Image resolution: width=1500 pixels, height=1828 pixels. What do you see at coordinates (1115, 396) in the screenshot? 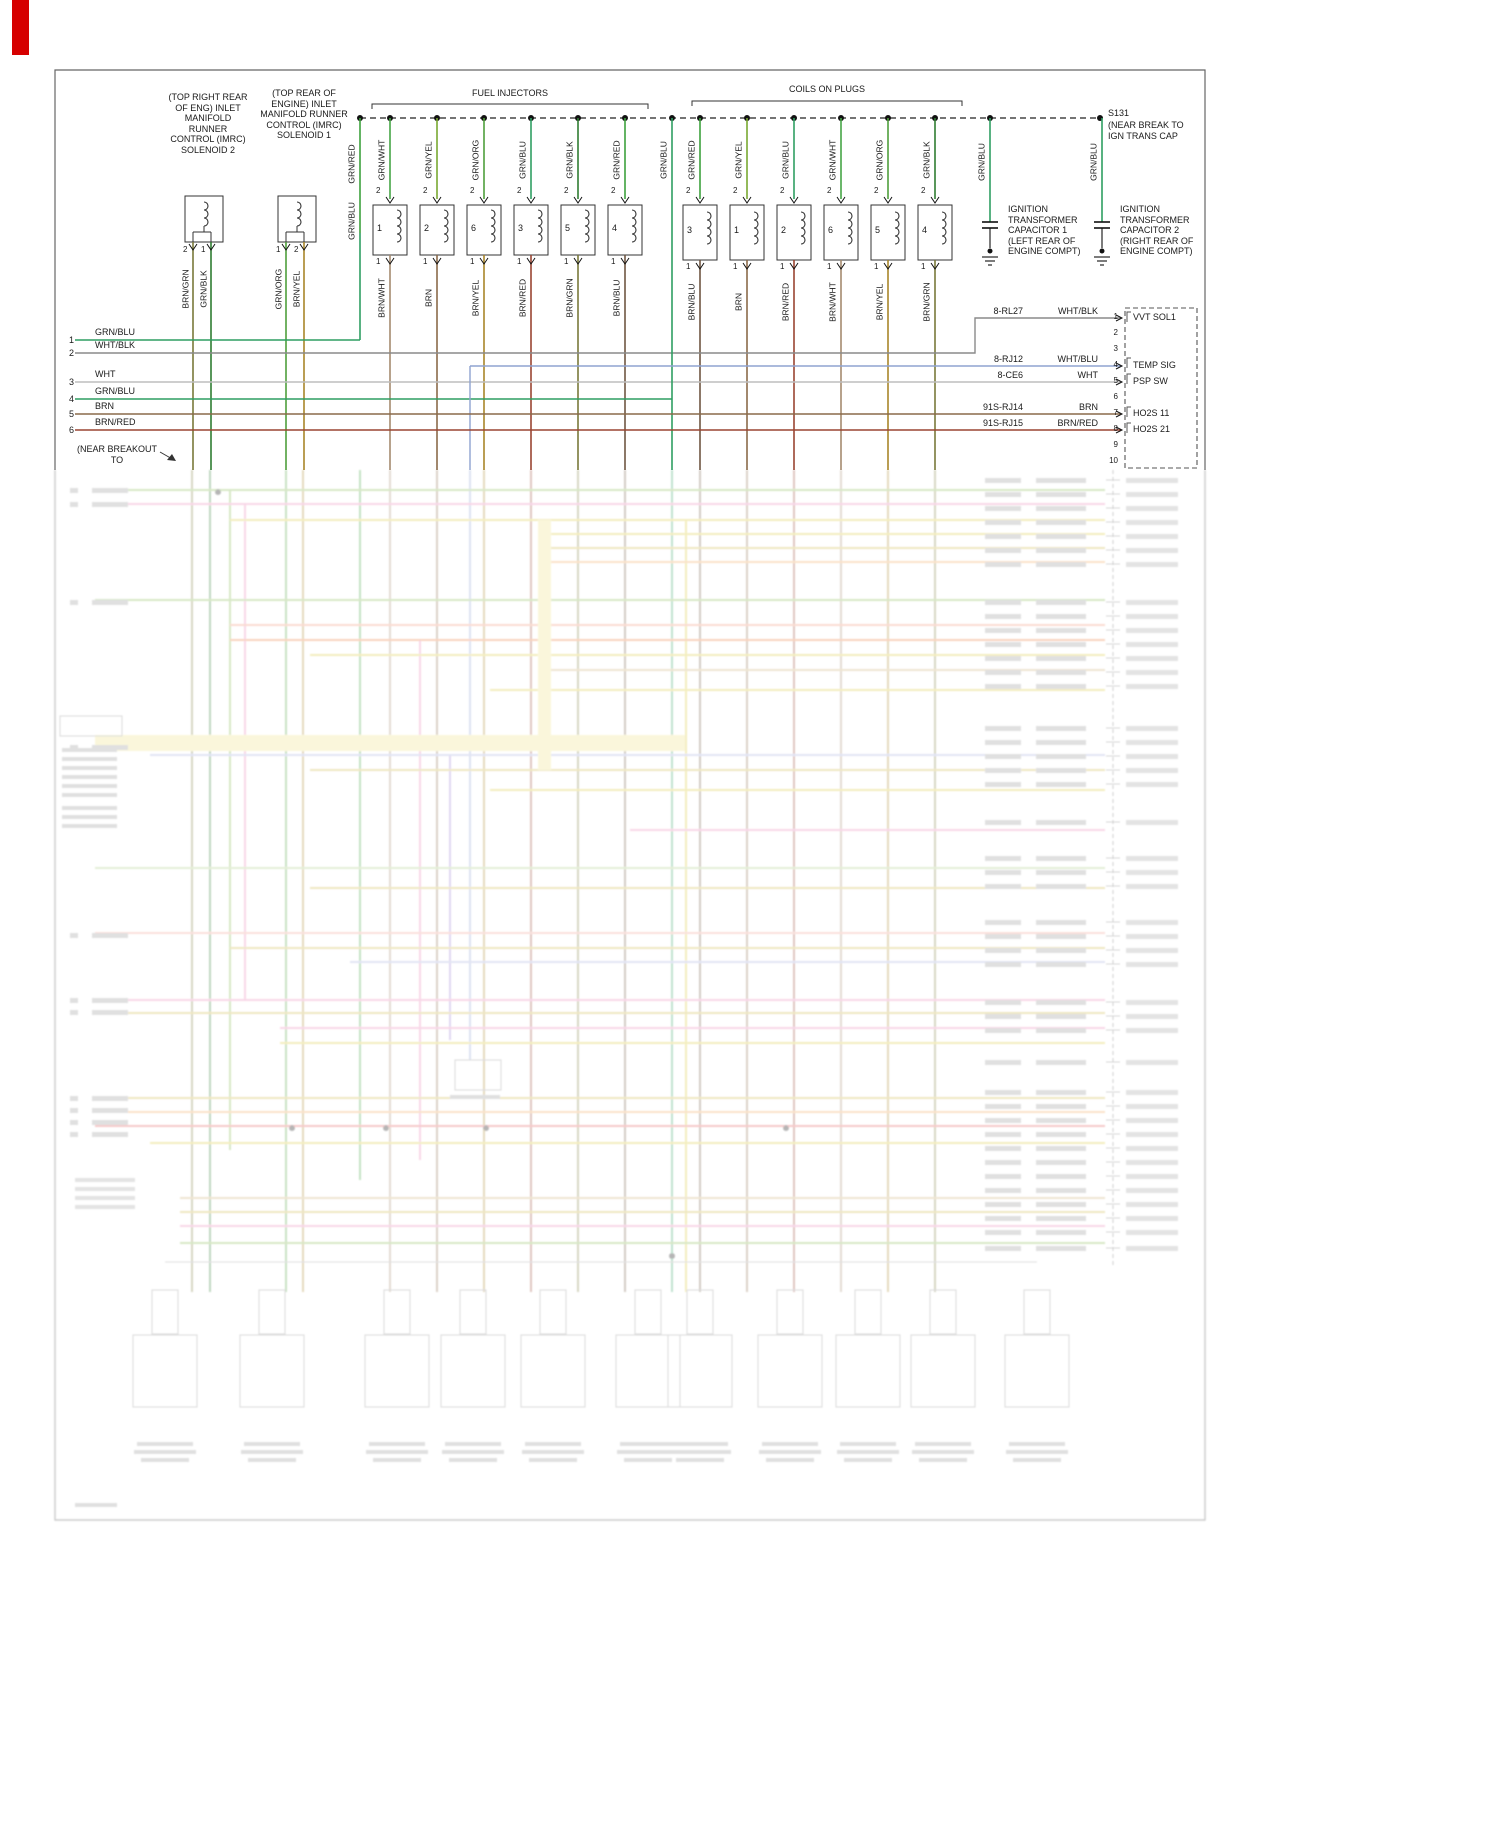
I see `pcm-pin-6: 6` at bounding box center [1115, 396].